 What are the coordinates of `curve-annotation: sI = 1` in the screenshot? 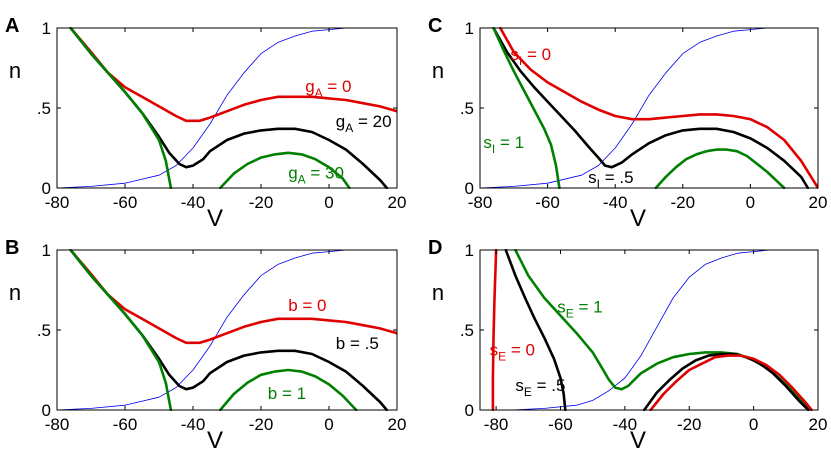 It's located at (503, 144).